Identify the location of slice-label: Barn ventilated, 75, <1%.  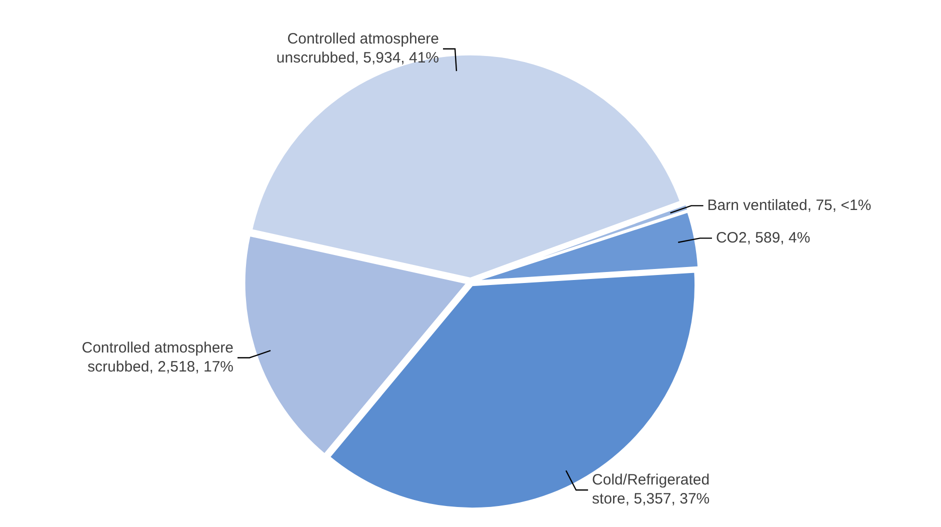
(789, 205).